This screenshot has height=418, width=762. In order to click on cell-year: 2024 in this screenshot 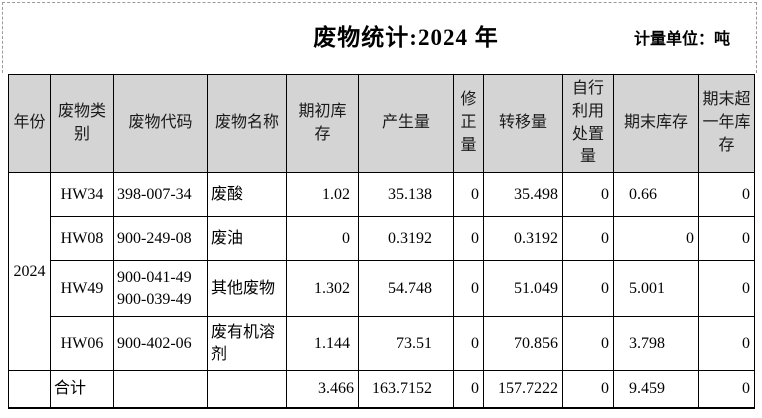, I will do `click(29, 271)`.